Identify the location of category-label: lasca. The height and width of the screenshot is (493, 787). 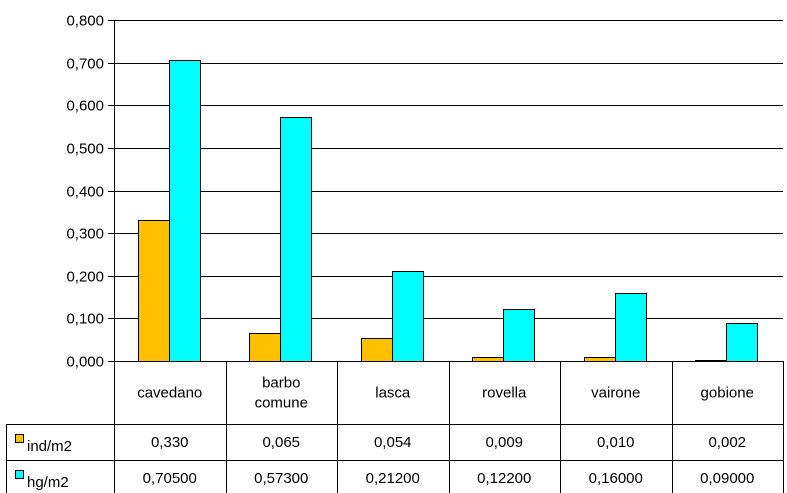
(393, 393).